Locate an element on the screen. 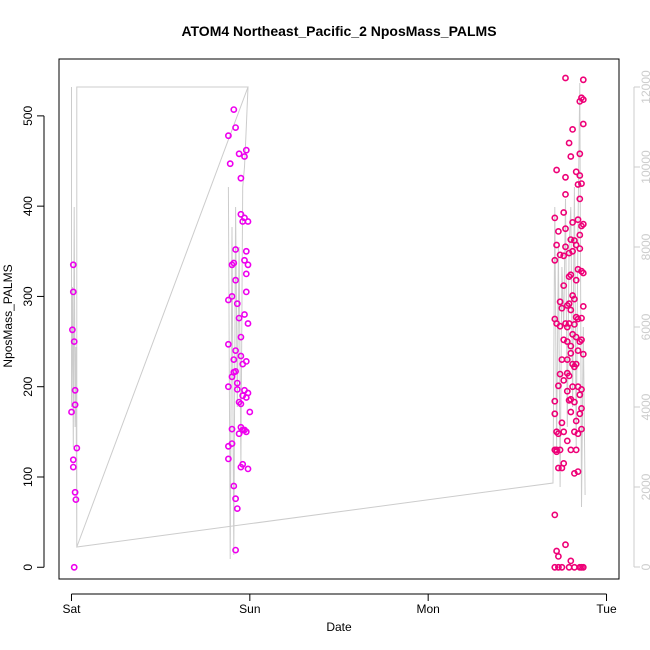  right-tick-label: 2000 is located at coordinates (644, 486).